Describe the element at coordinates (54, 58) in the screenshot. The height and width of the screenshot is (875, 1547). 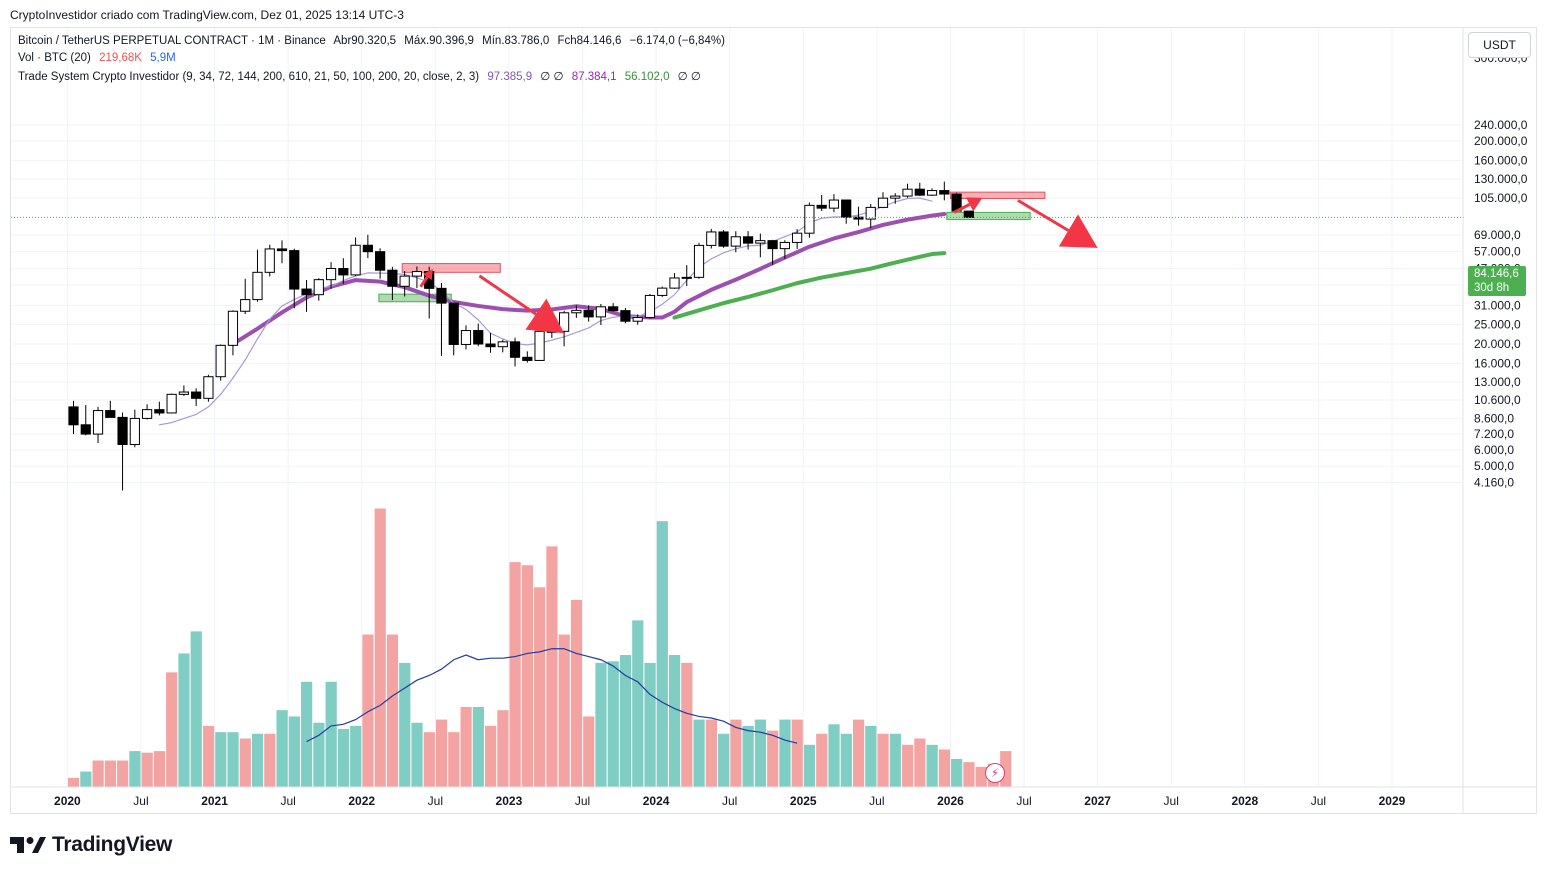
I see `legend-vol-label: Vol · BTC (20)` at that location.